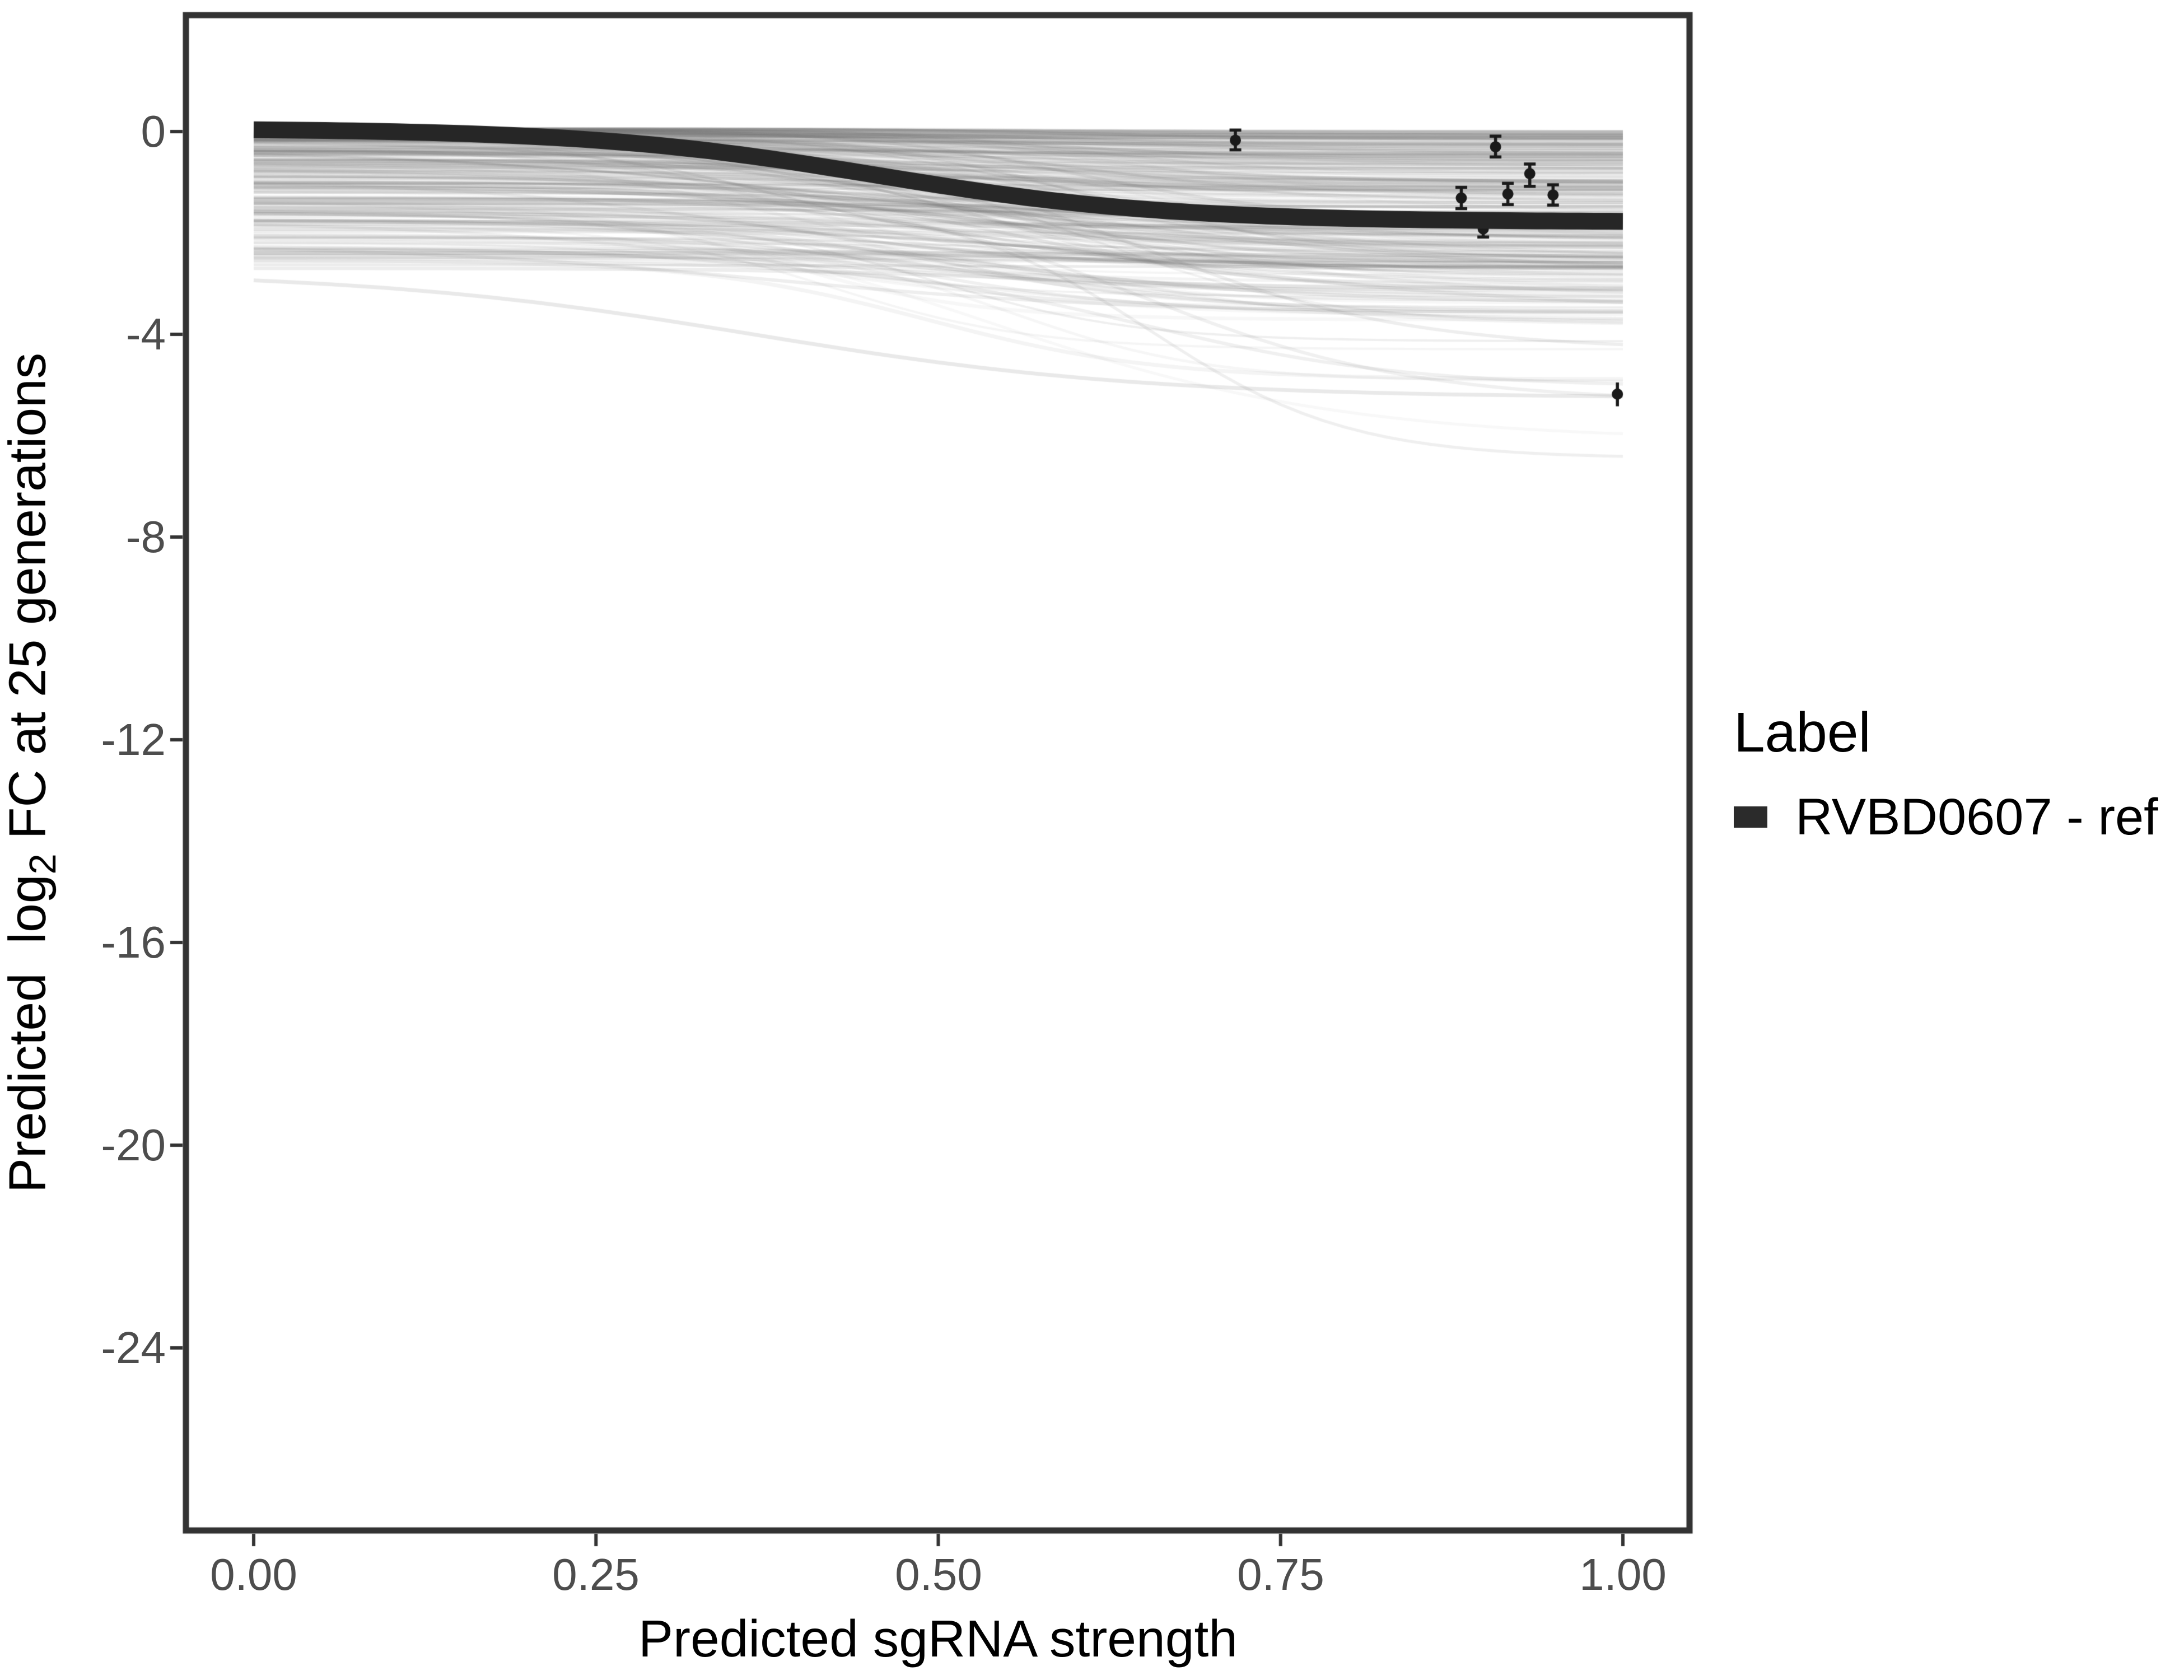  What do you see at coordinates (1751, 817) in the screenshot?
I see `legend-line-key-swatch` at bounding box center [1751, 817].